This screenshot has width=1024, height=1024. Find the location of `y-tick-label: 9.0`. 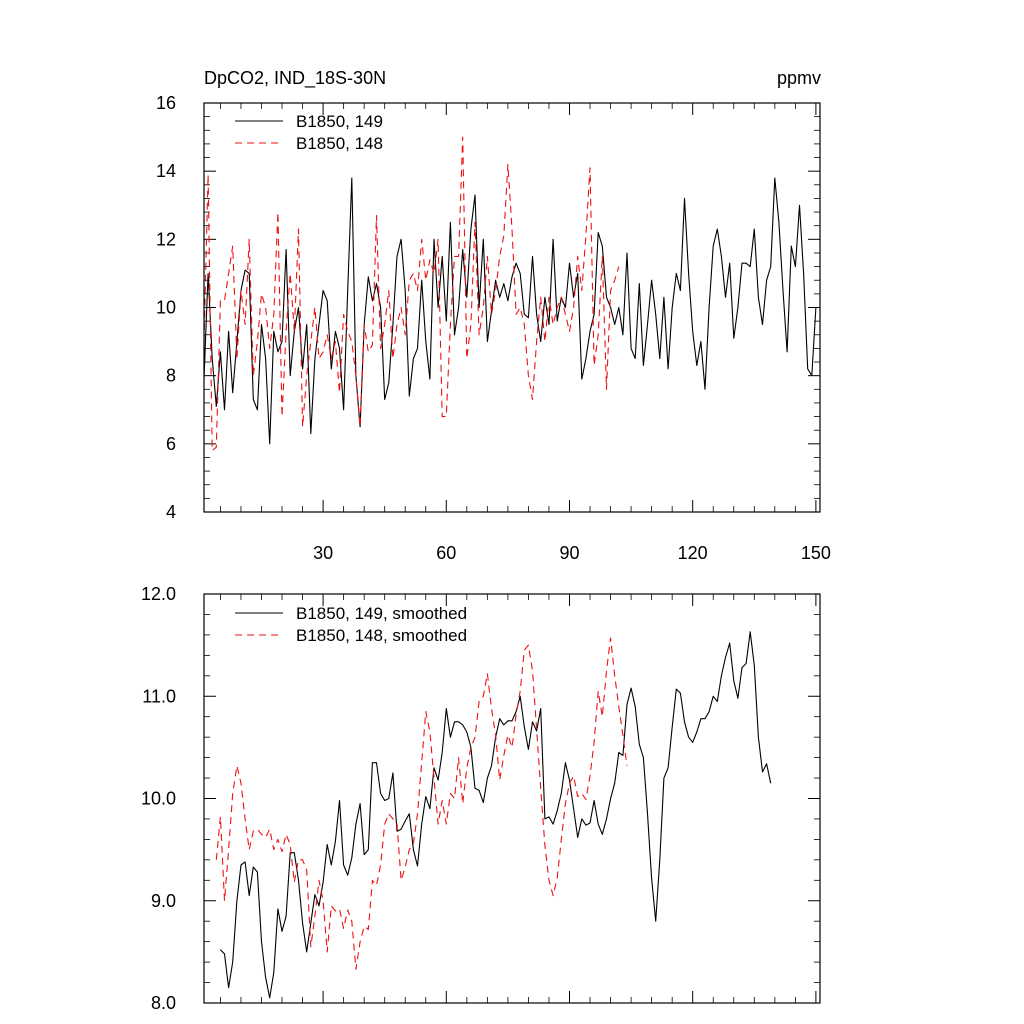

y-tick-label: 9.0 is located at coordinates (163, 901).